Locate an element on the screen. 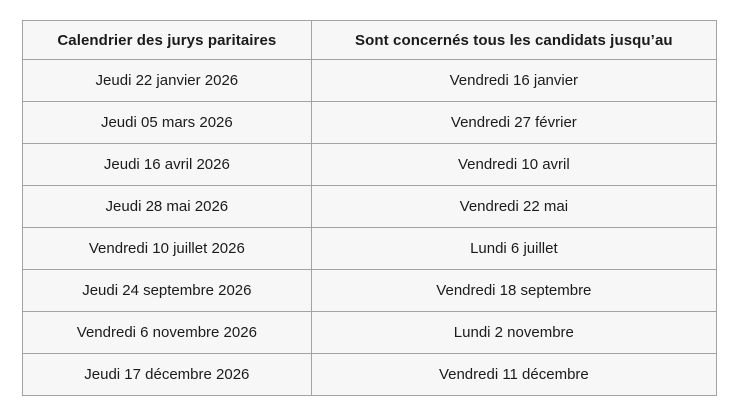 This screenshot has height=401, width=732. table-cell: Jeudi 24 septembre 2026 is located at coordinates (167, 290).